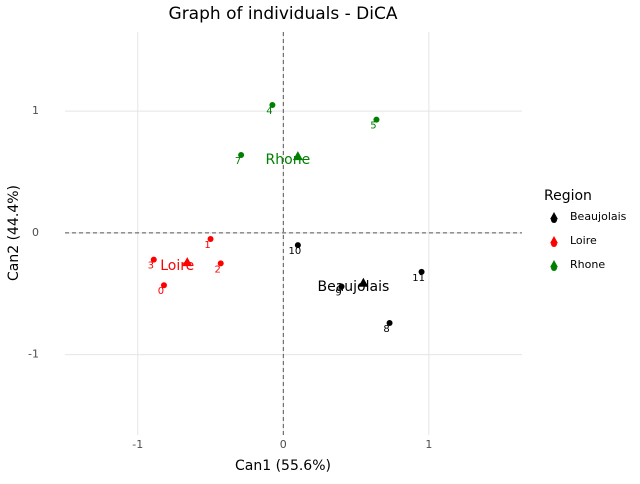  What do you see at coordinates (386, 329) in the screenshot?
I see `point-label: 8` at bounding box center [386, 329].